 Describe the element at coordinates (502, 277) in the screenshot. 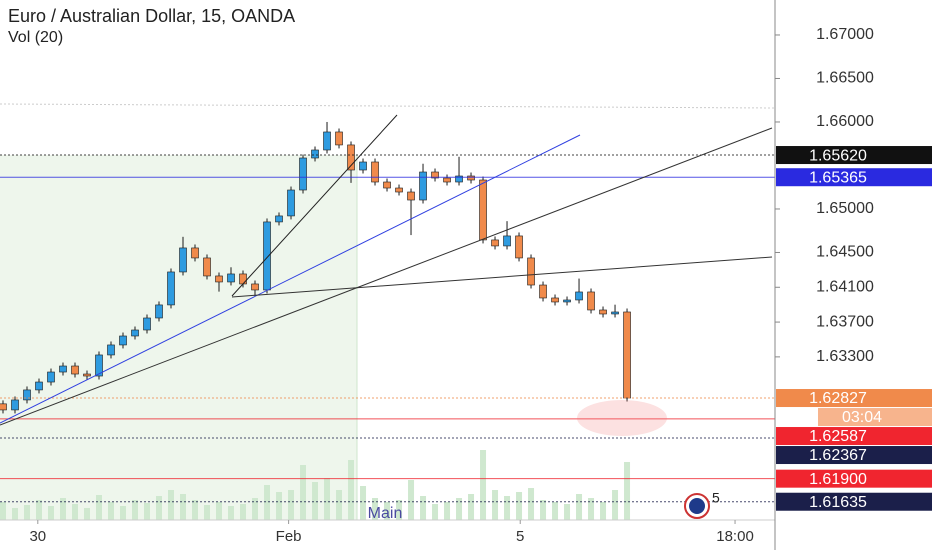

I see `trend-line` at that location.